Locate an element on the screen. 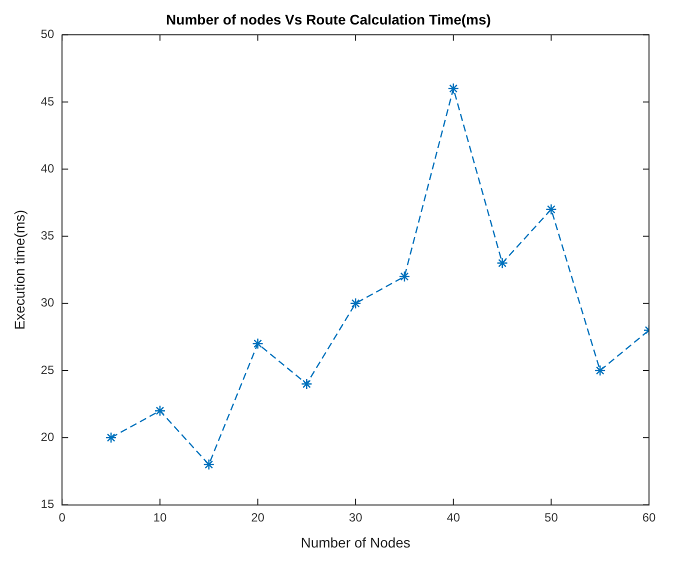 The height and width of the screenshot is (568, 675). y-tick-label: 45 is located at coordinates (47, 101).